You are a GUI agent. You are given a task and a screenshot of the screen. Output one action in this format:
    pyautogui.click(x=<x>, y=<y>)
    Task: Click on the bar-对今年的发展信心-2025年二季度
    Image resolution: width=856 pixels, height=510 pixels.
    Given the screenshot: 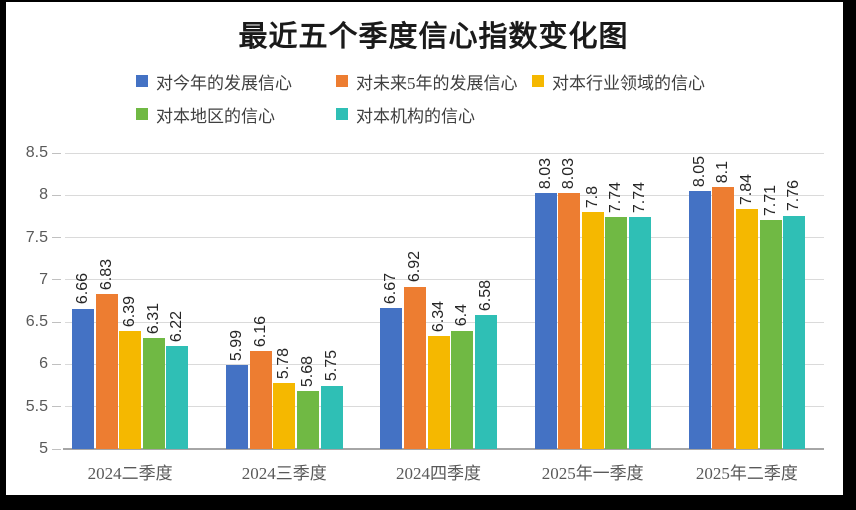 What is the action you would take?
    pyautogui.click(x=699, y=320)
    